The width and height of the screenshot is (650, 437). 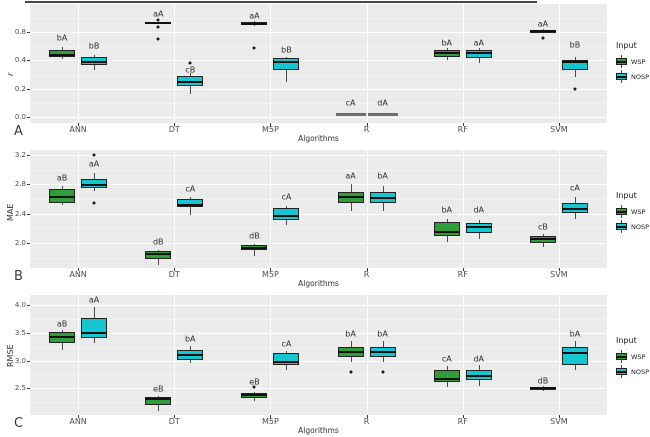 I want to click on sig-label-C-RF-WSP: cA, so click(x=446, y=359).